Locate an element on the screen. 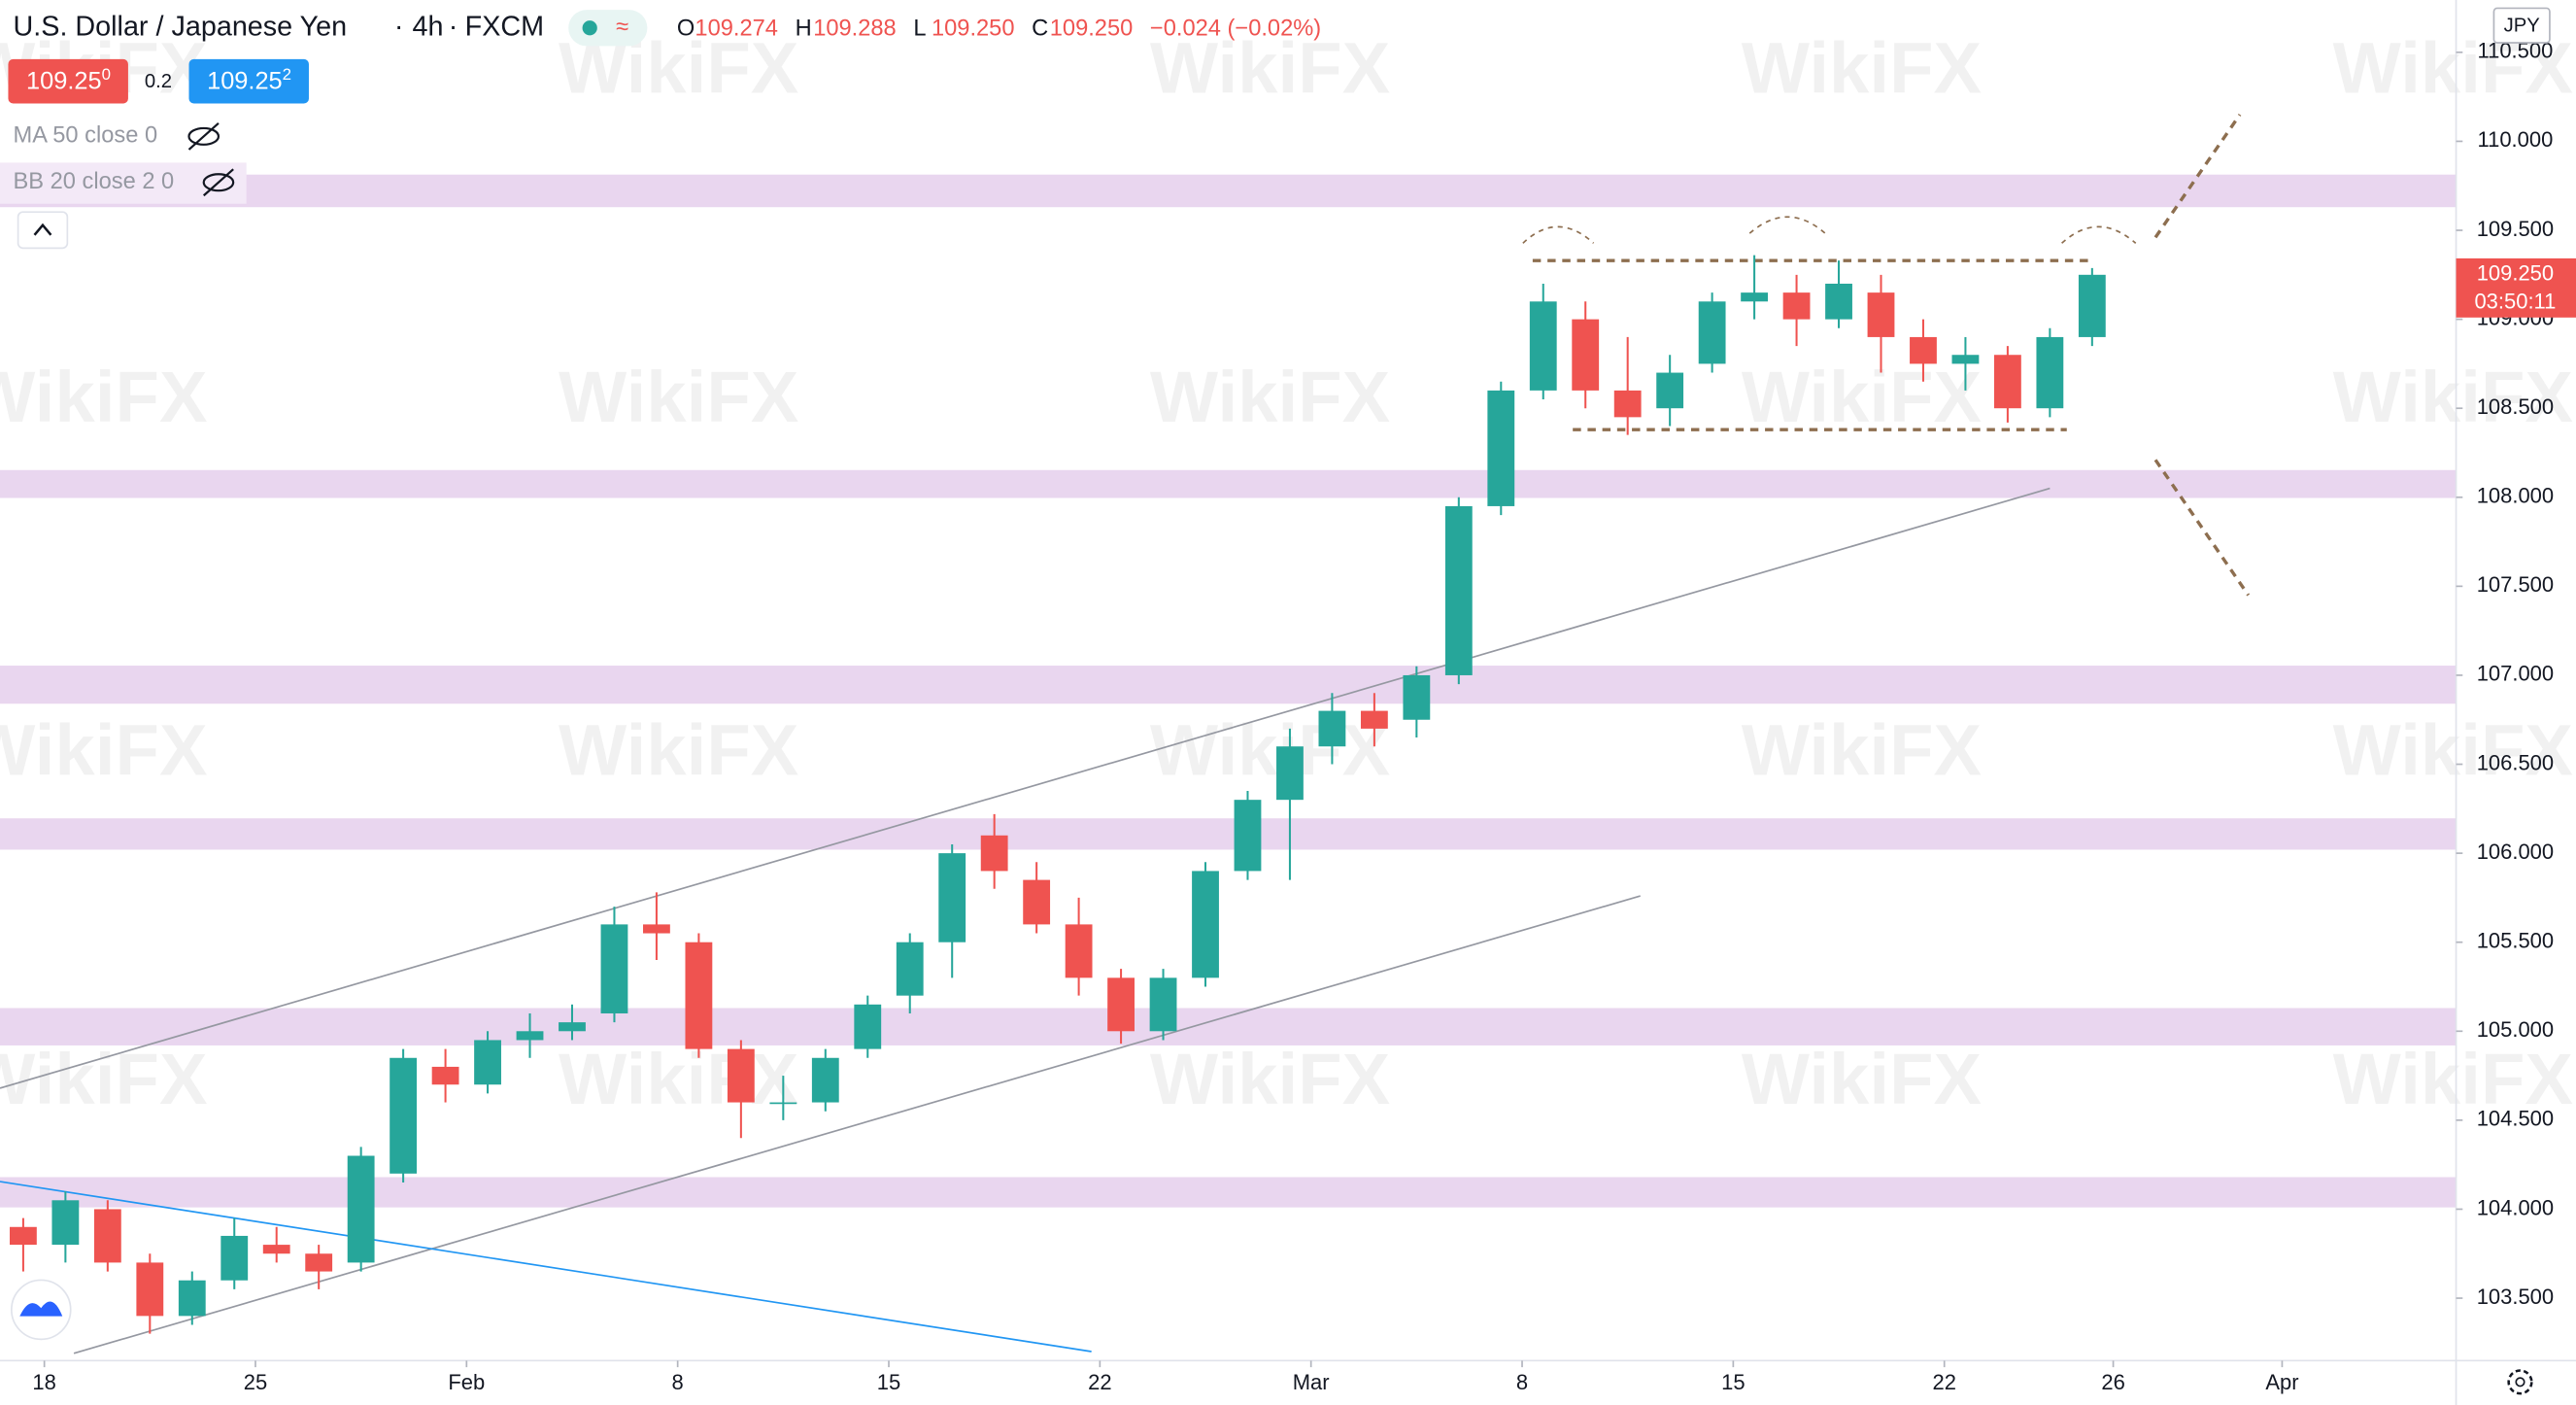 The width and height of the screenshot is (2576, 1405). y-tick-label: 107.500 is located at coordinates (2515, 584).